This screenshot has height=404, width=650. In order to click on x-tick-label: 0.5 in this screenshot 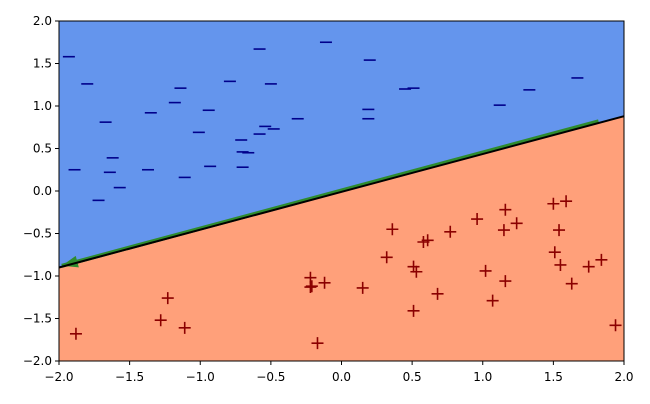, I will do `click(412, 377)`.